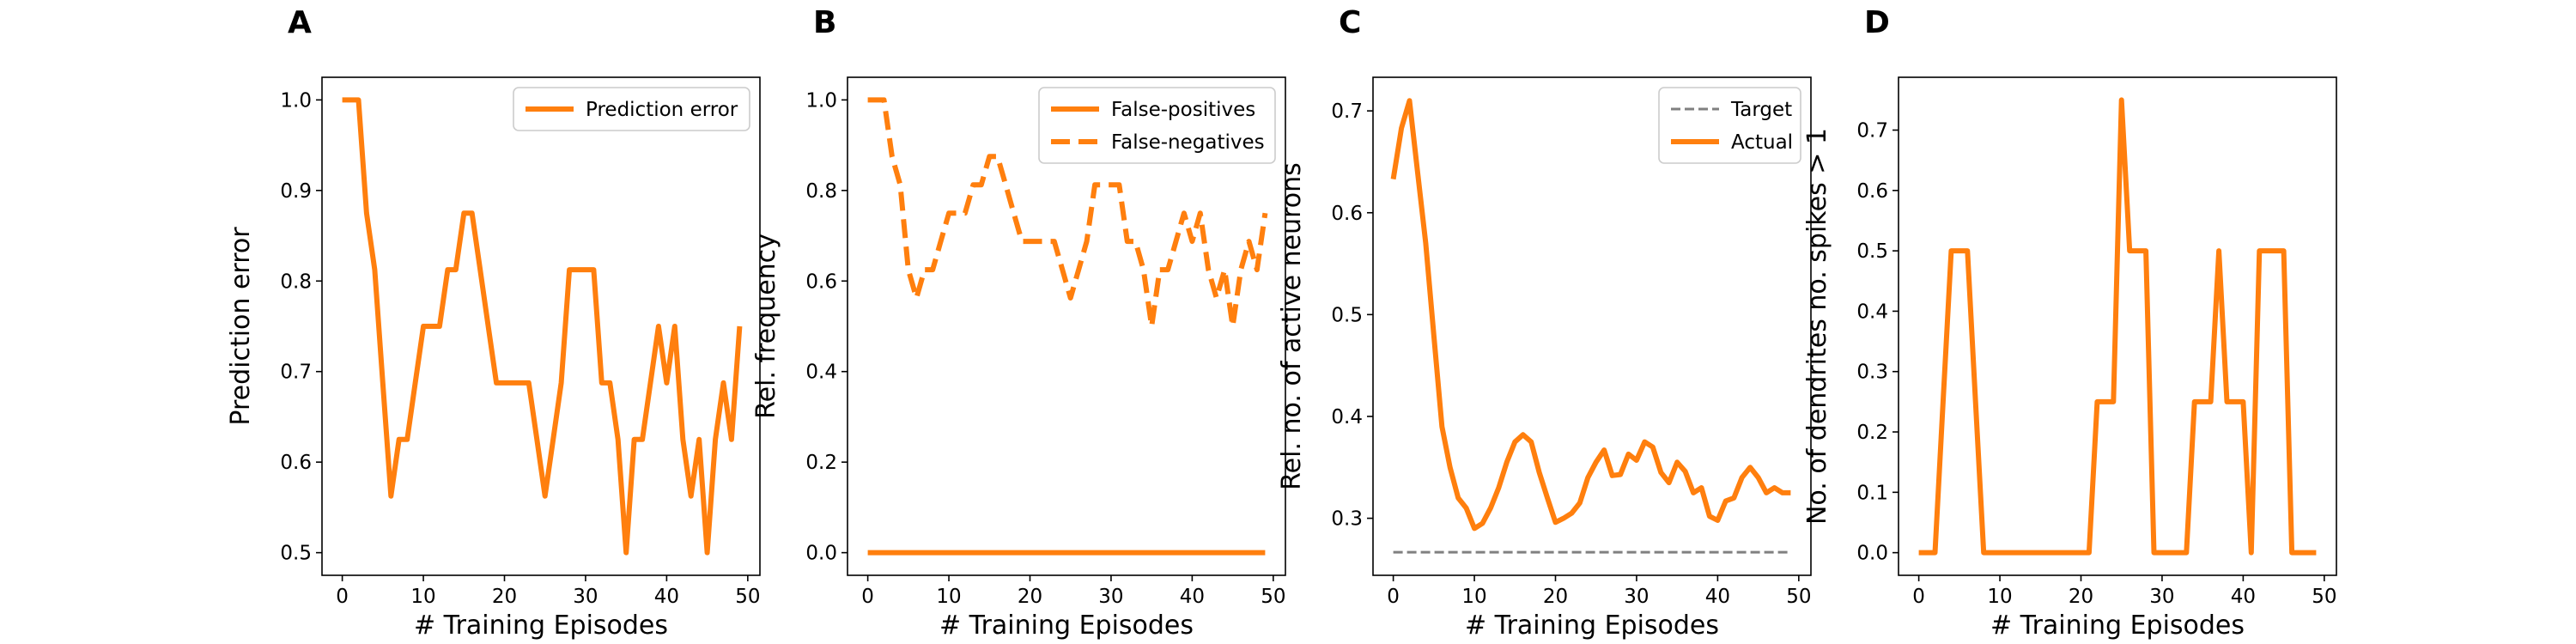 The height and width of the screenshot is (644, 2576). I want to click on y-axis-label: Rel. frequency, so click(766, 326).